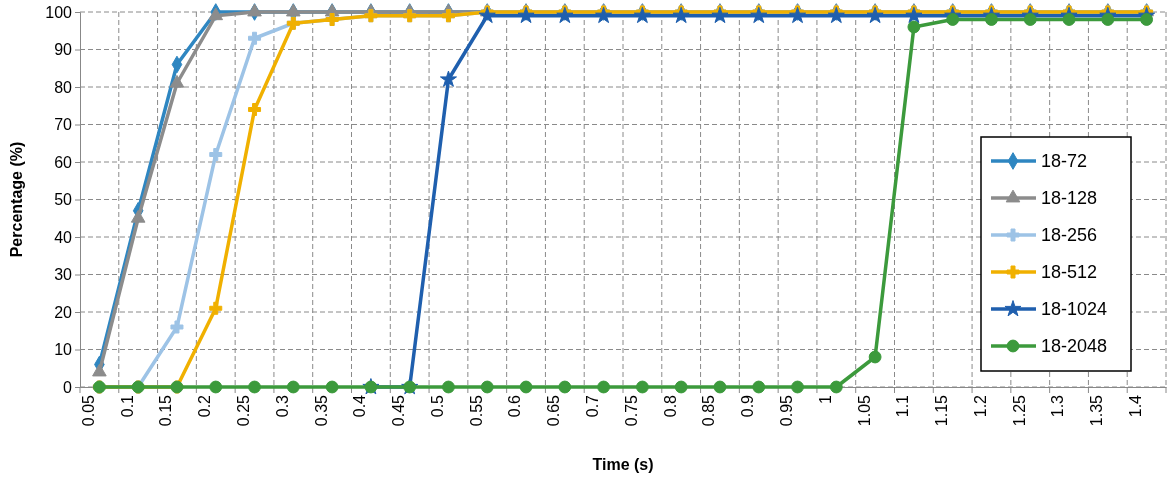 Image resolution: width=1176 pixels, height=477 pixels. I want to click on x-tick-label: 1.1, so click(903, 406).